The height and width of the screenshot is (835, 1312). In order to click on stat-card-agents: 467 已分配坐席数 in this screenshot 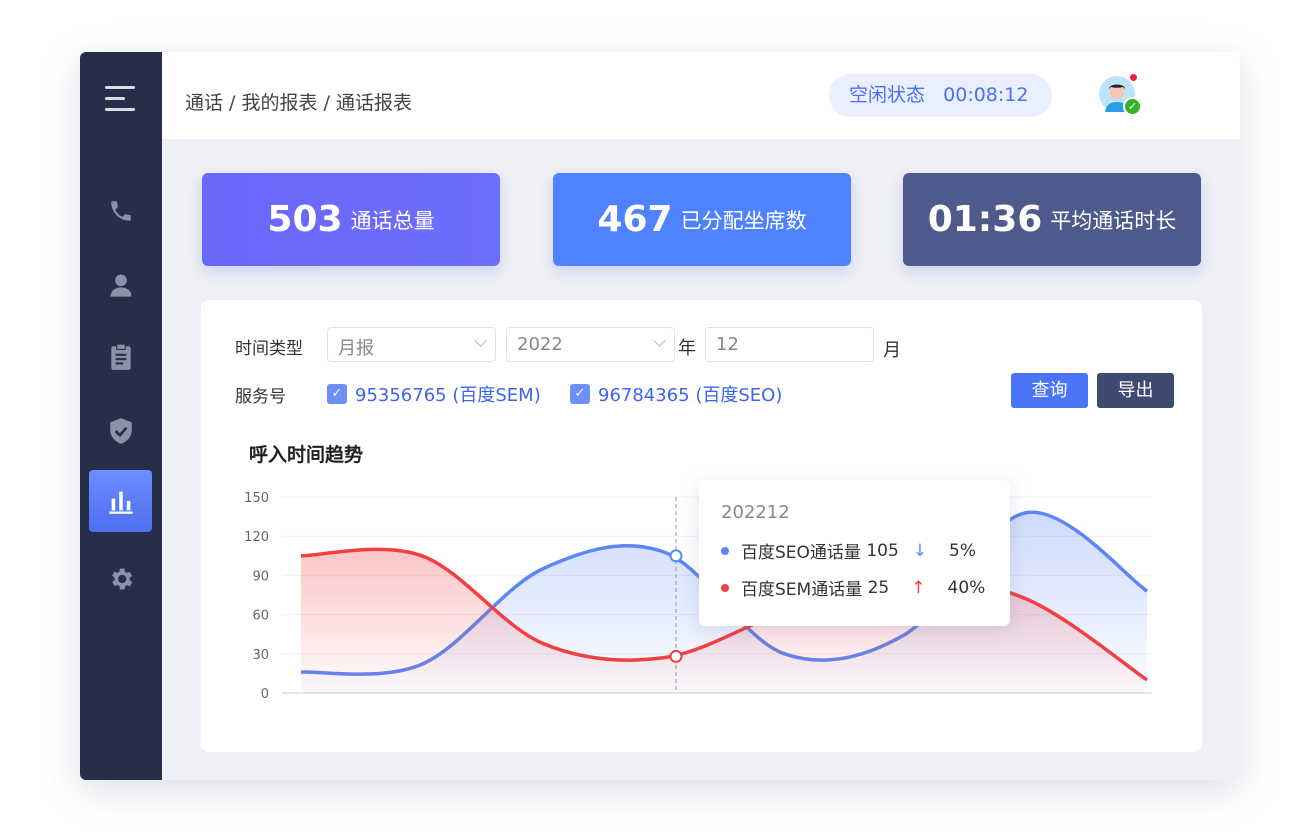, I will do `click(702, 219)`.